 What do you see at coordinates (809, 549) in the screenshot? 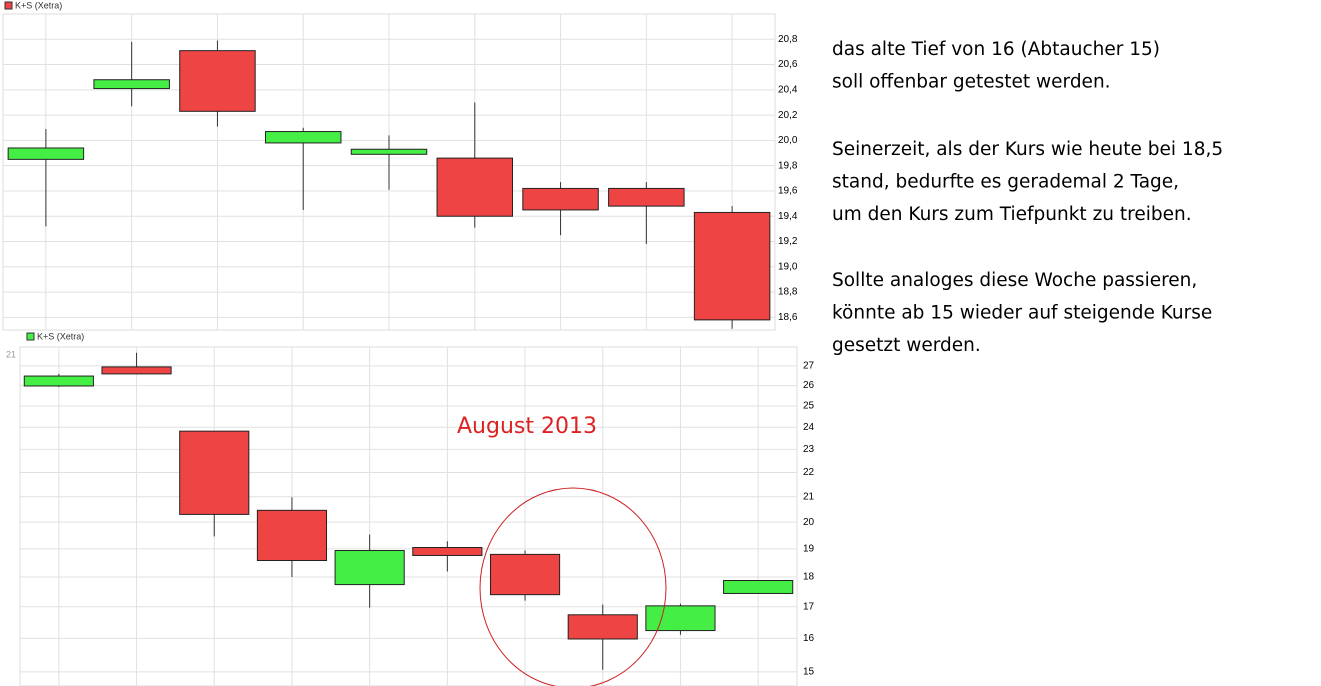
I see `y-tick-label: 19` at bounding box center [809, 549].